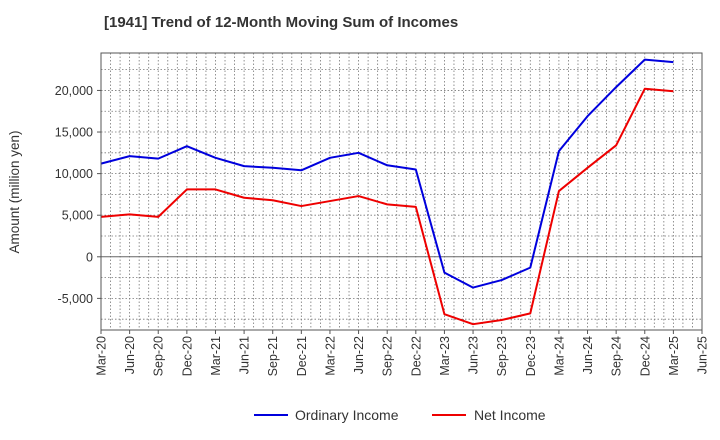  I want to click on legend: Ordinary Income Net Income, so click(400, 415).